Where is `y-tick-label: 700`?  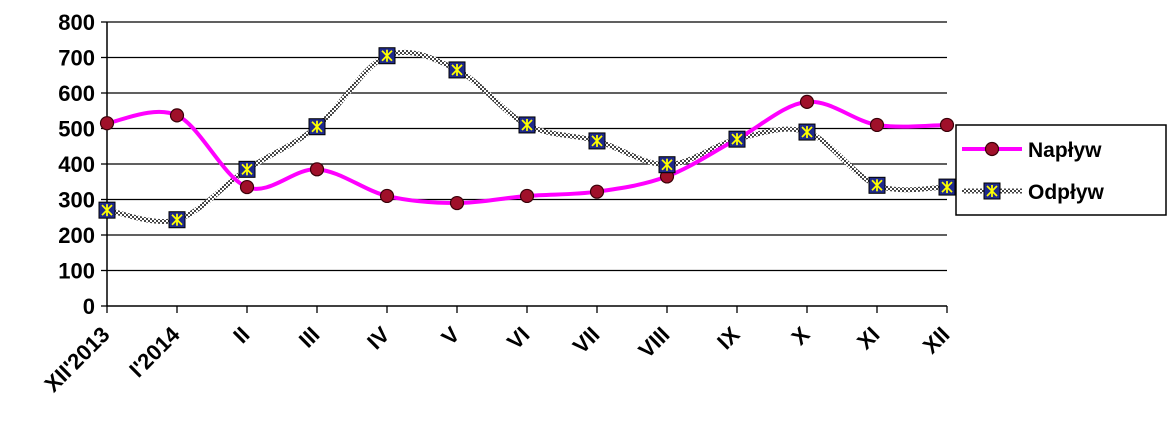 y-tick-label: 700 is located at coordinates (76, 58).